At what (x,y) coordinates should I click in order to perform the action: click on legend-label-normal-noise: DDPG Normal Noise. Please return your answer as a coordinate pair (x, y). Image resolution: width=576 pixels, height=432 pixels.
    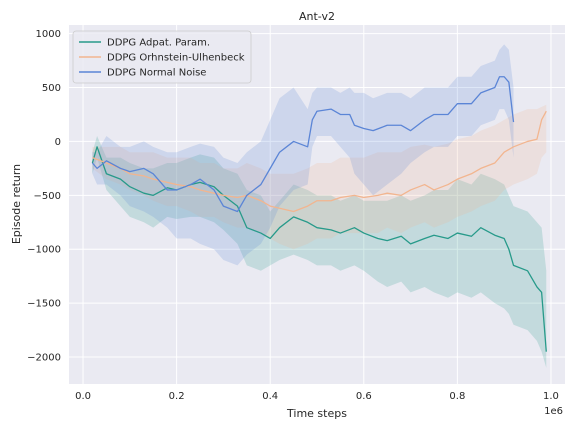
    Looking at the image, I should click on (156, 73).